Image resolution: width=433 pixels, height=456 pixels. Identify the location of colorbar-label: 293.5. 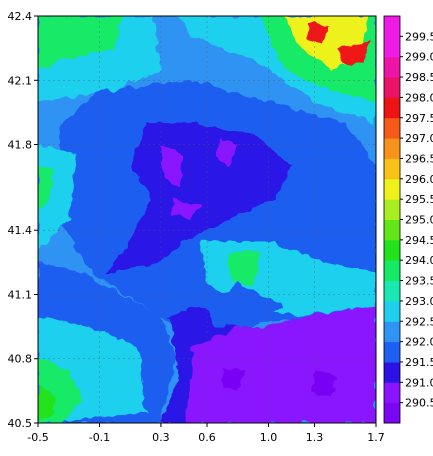
(419, 281).